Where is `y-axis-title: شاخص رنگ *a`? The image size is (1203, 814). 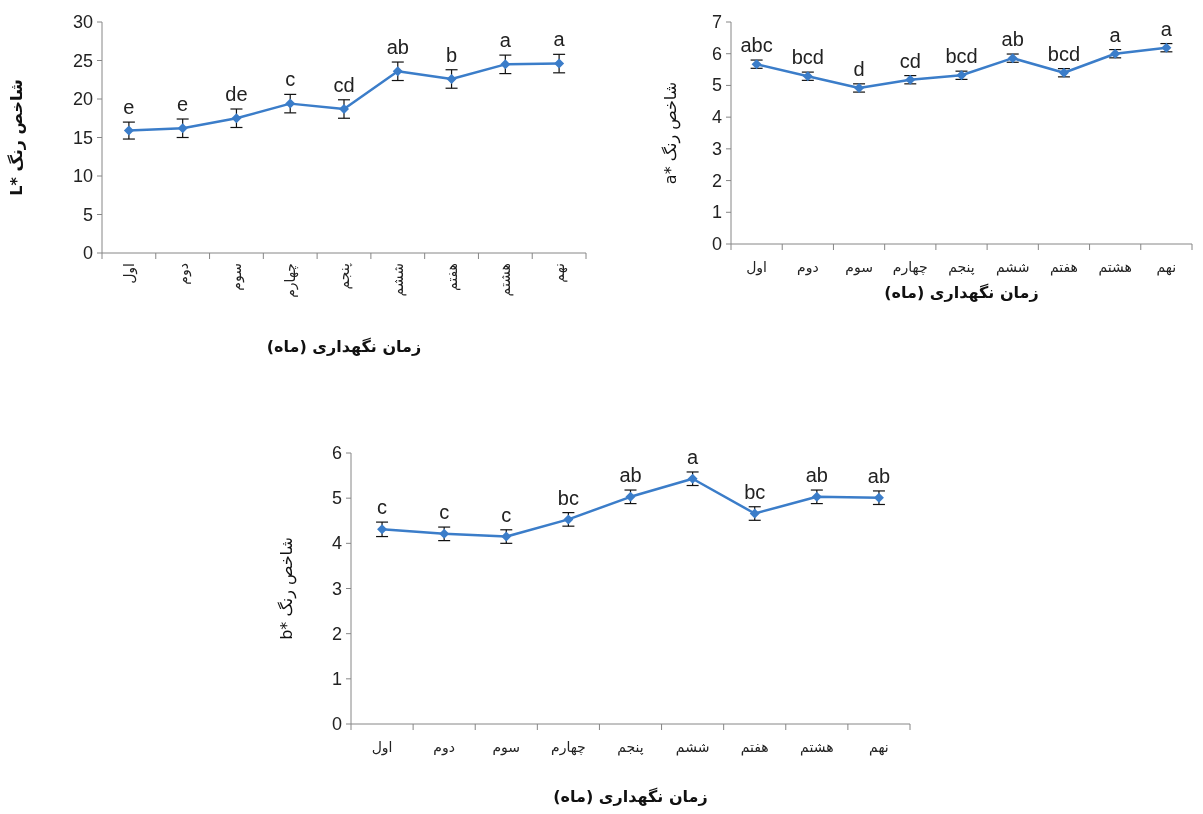
y-axis-title: شاخص رنگ *a is located at coordinates (671, 133).